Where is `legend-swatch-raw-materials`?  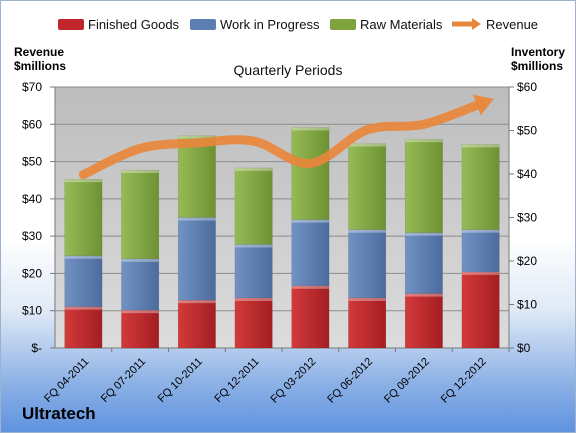
legend-swatch-raw-materials is located at coordinates (343, 24).